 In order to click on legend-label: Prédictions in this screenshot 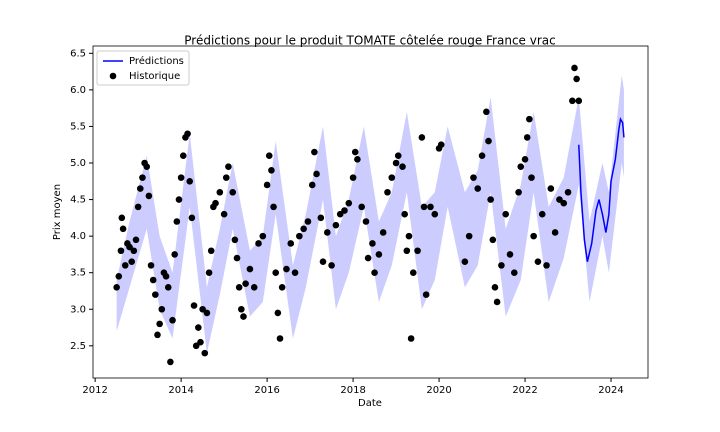, I will do `click(156, 61)`.